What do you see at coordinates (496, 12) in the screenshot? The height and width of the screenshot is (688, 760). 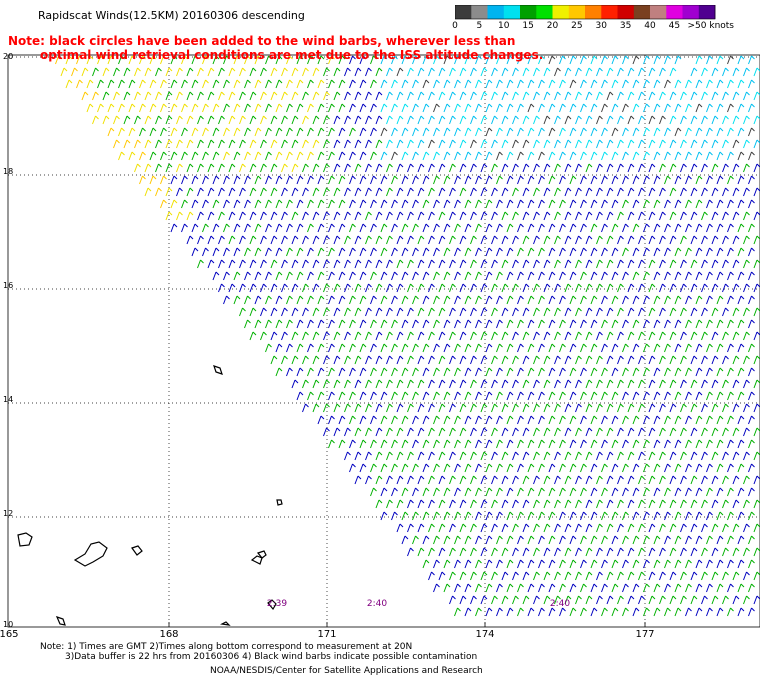 I see `colorbar-swatch` at bounding box center [496, 12].